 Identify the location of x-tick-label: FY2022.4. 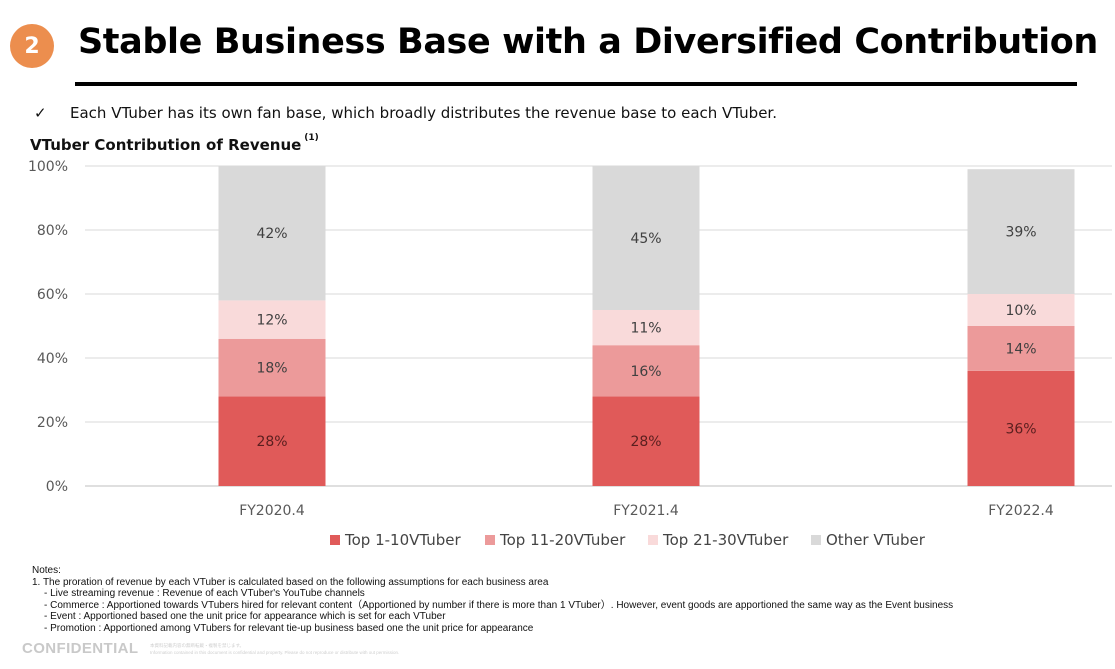
(1021, 511).